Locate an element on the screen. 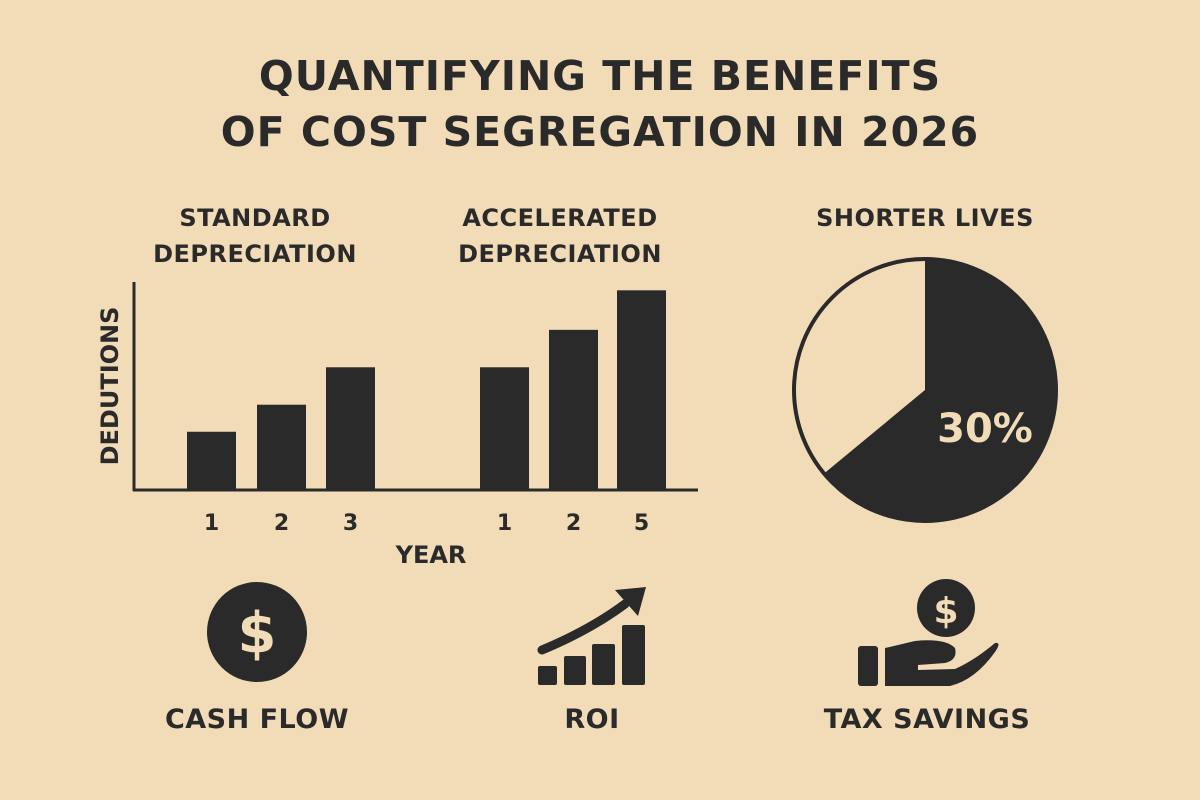 The height and width of the screenshot is (800, 1200). accelerated-title-line-1: ACCELERATED is located at coordinates (560, 218).